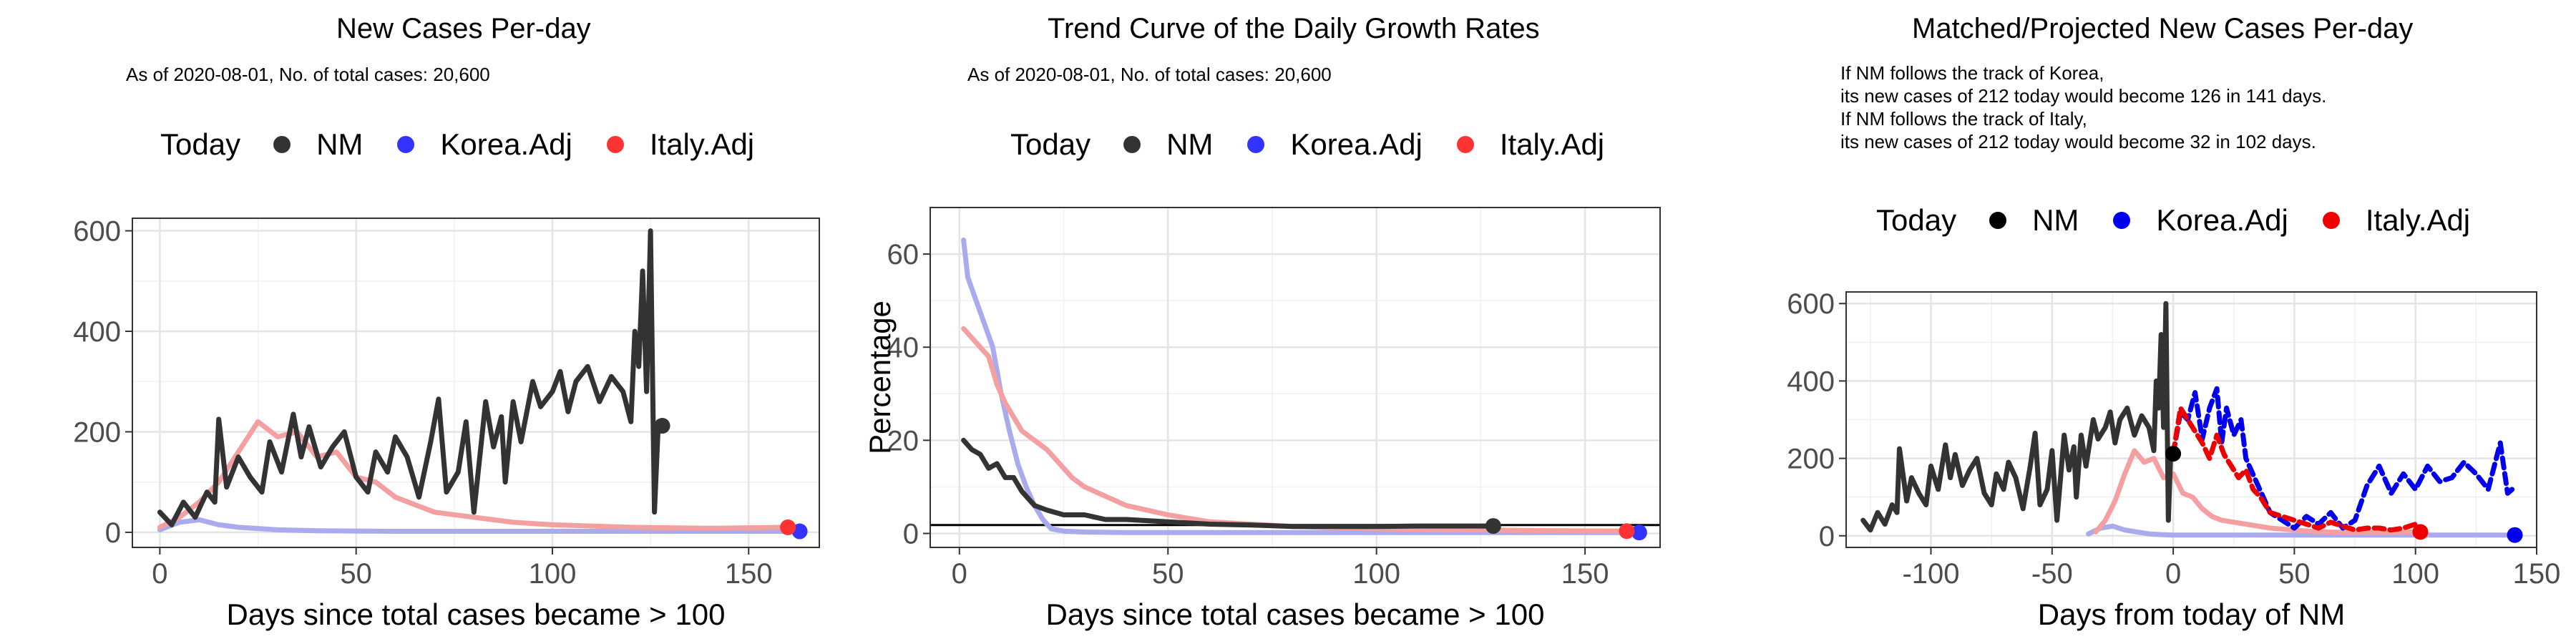  I want to click on x-tick-label: -100, so click(1930, 574).